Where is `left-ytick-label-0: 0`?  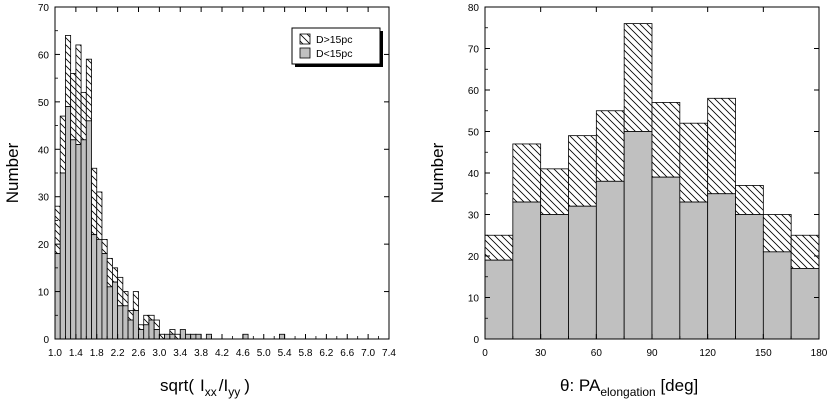 left-ytick-label-0: 0 is located at coordinates (46, 340).